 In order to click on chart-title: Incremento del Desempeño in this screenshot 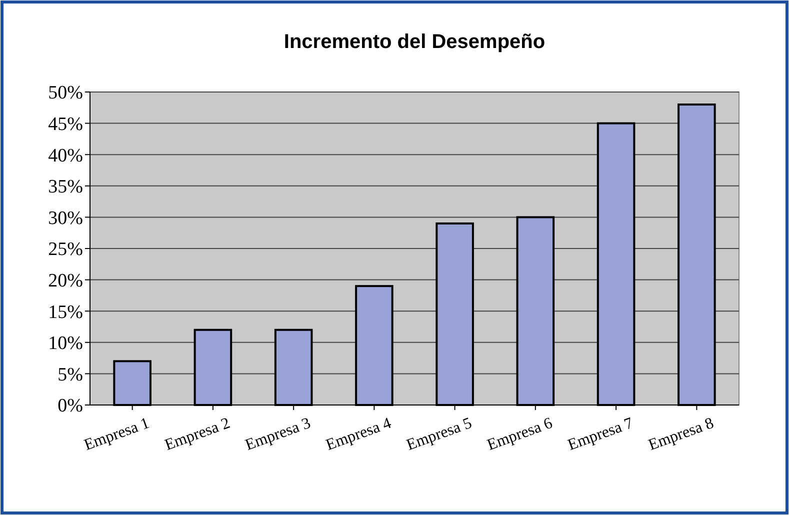, I will do `click(415, 42)`.